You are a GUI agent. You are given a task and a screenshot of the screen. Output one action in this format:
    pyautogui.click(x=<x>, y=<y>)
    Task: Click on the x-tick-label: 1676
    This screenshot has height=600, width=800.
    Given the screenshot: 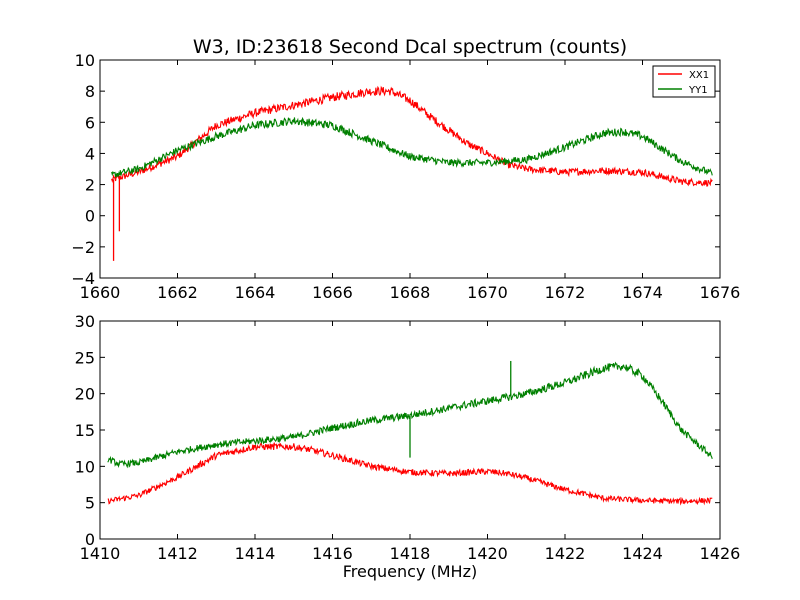 What is the action you would take?
    pyautogui.click(x=720, y=292)
    